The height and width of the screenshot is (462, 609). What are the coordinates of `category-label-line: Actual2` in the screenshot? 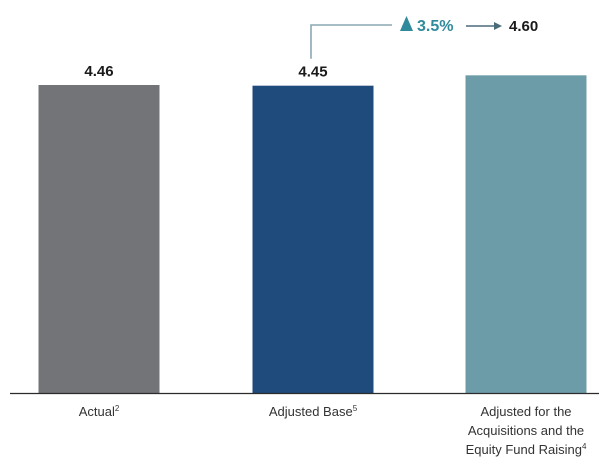 It's located at (99, 411).